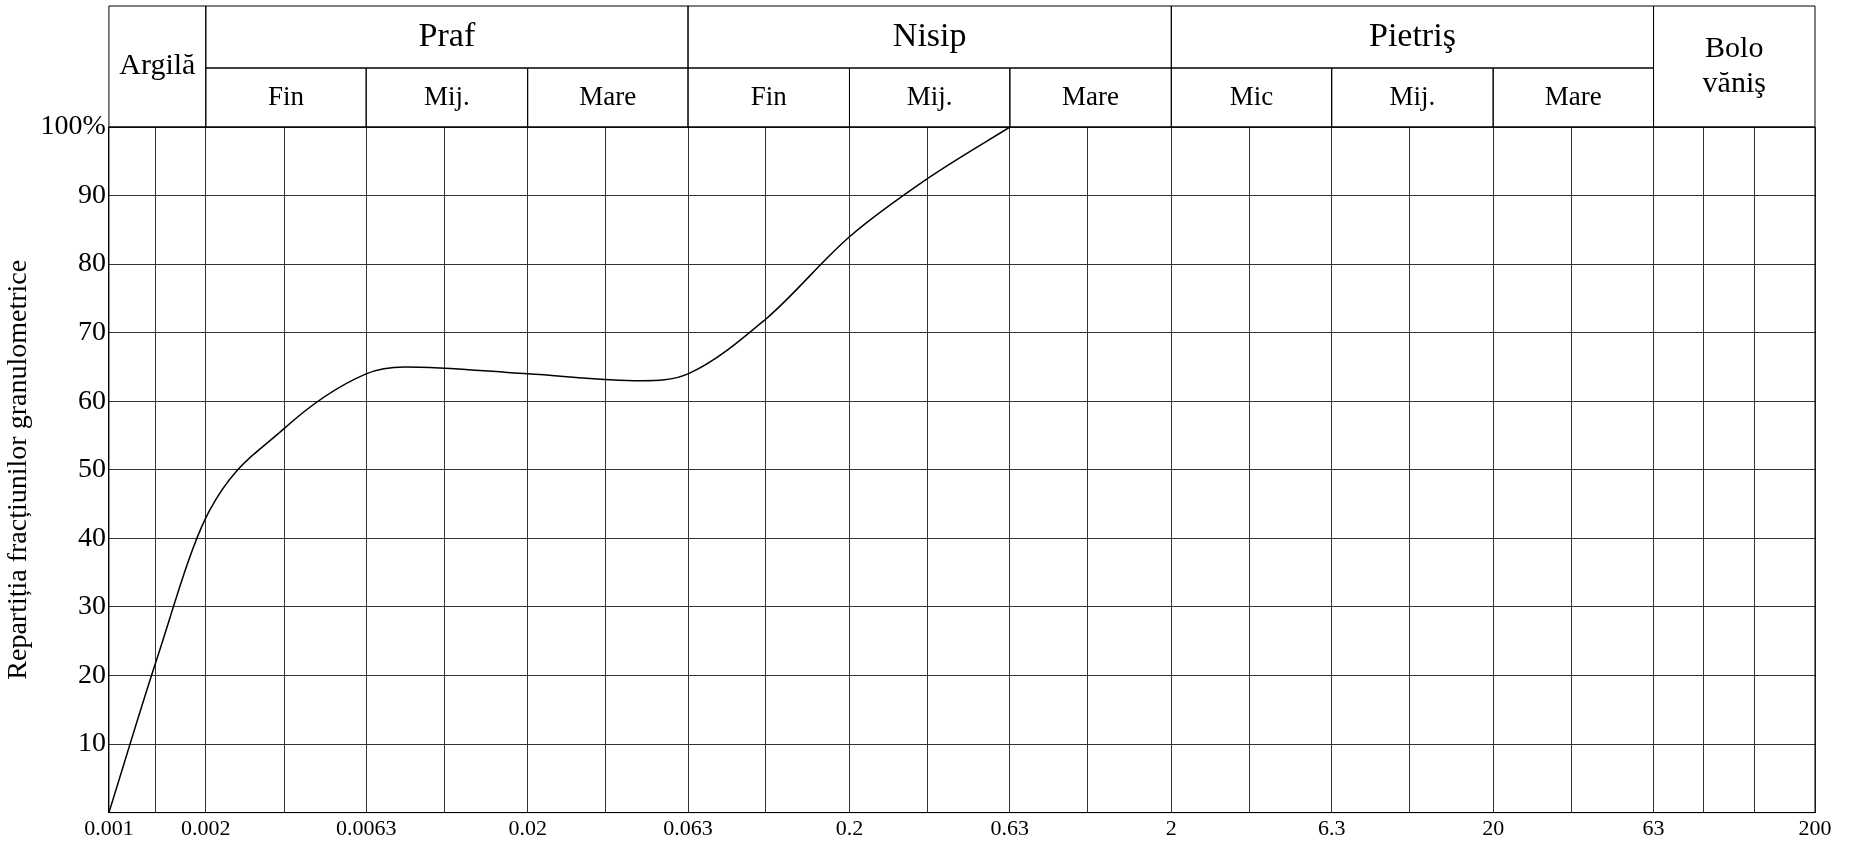  I want to click on x-tick-label: 0.0063, so click(366, 827).